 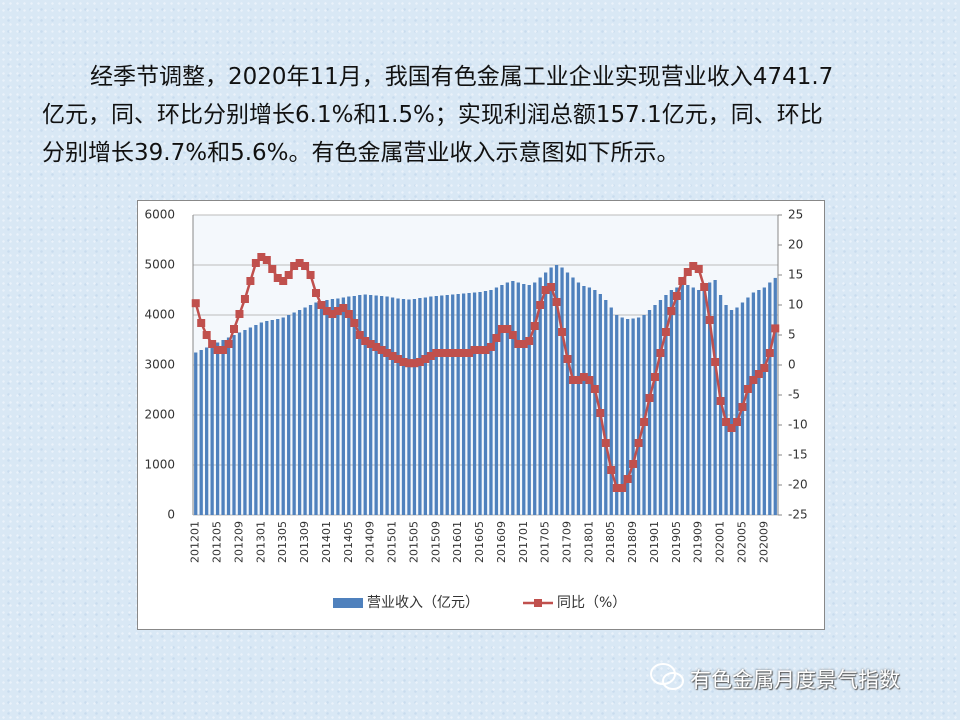 What do you see at coordinates (792, 335) in the screenshot?
I see `y2-tick-label: 5` at bounding box center [792, 335].